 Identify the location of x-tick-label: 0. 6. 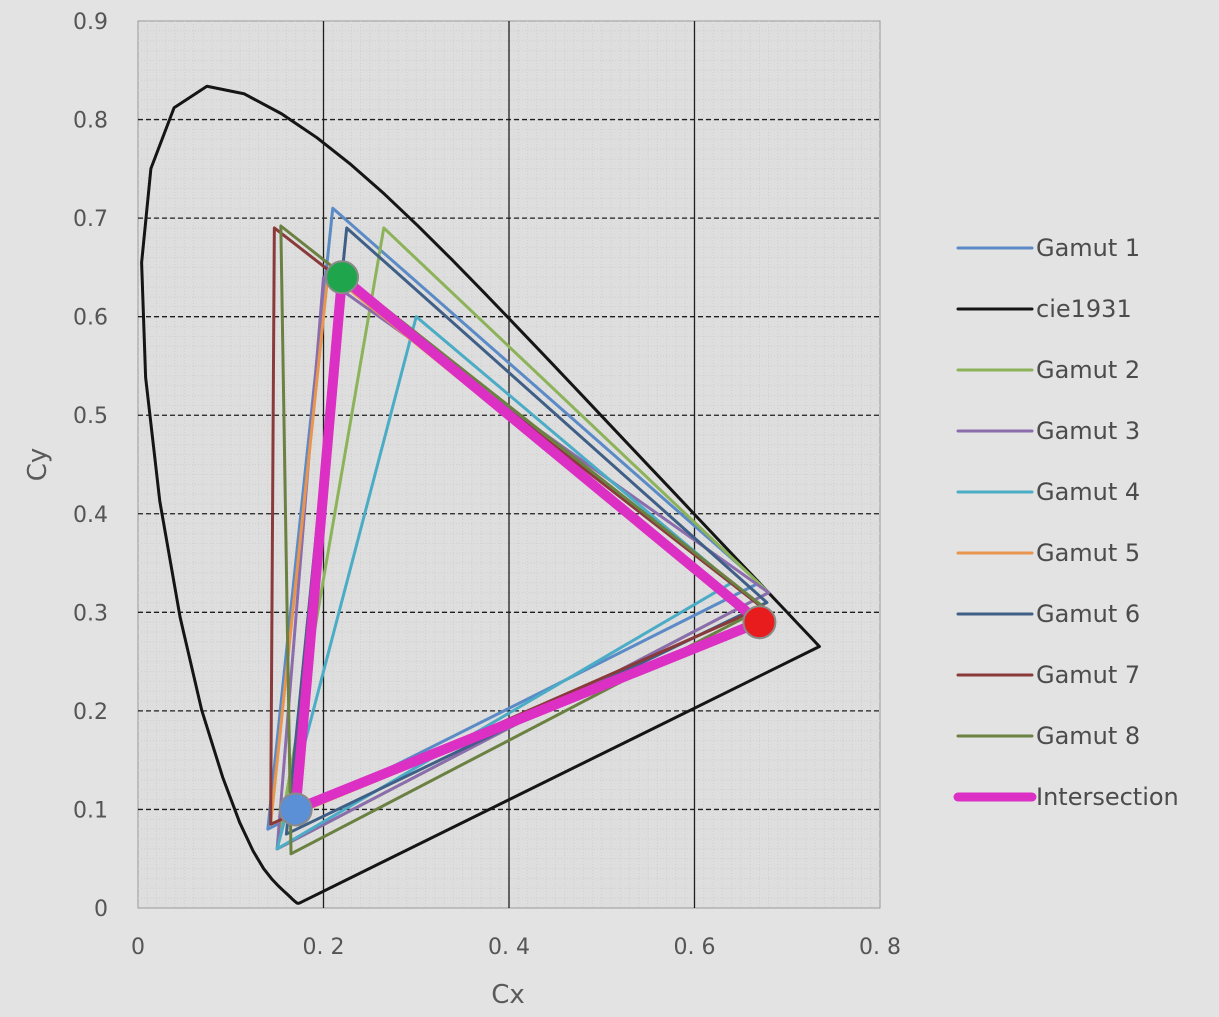
(695, 947).